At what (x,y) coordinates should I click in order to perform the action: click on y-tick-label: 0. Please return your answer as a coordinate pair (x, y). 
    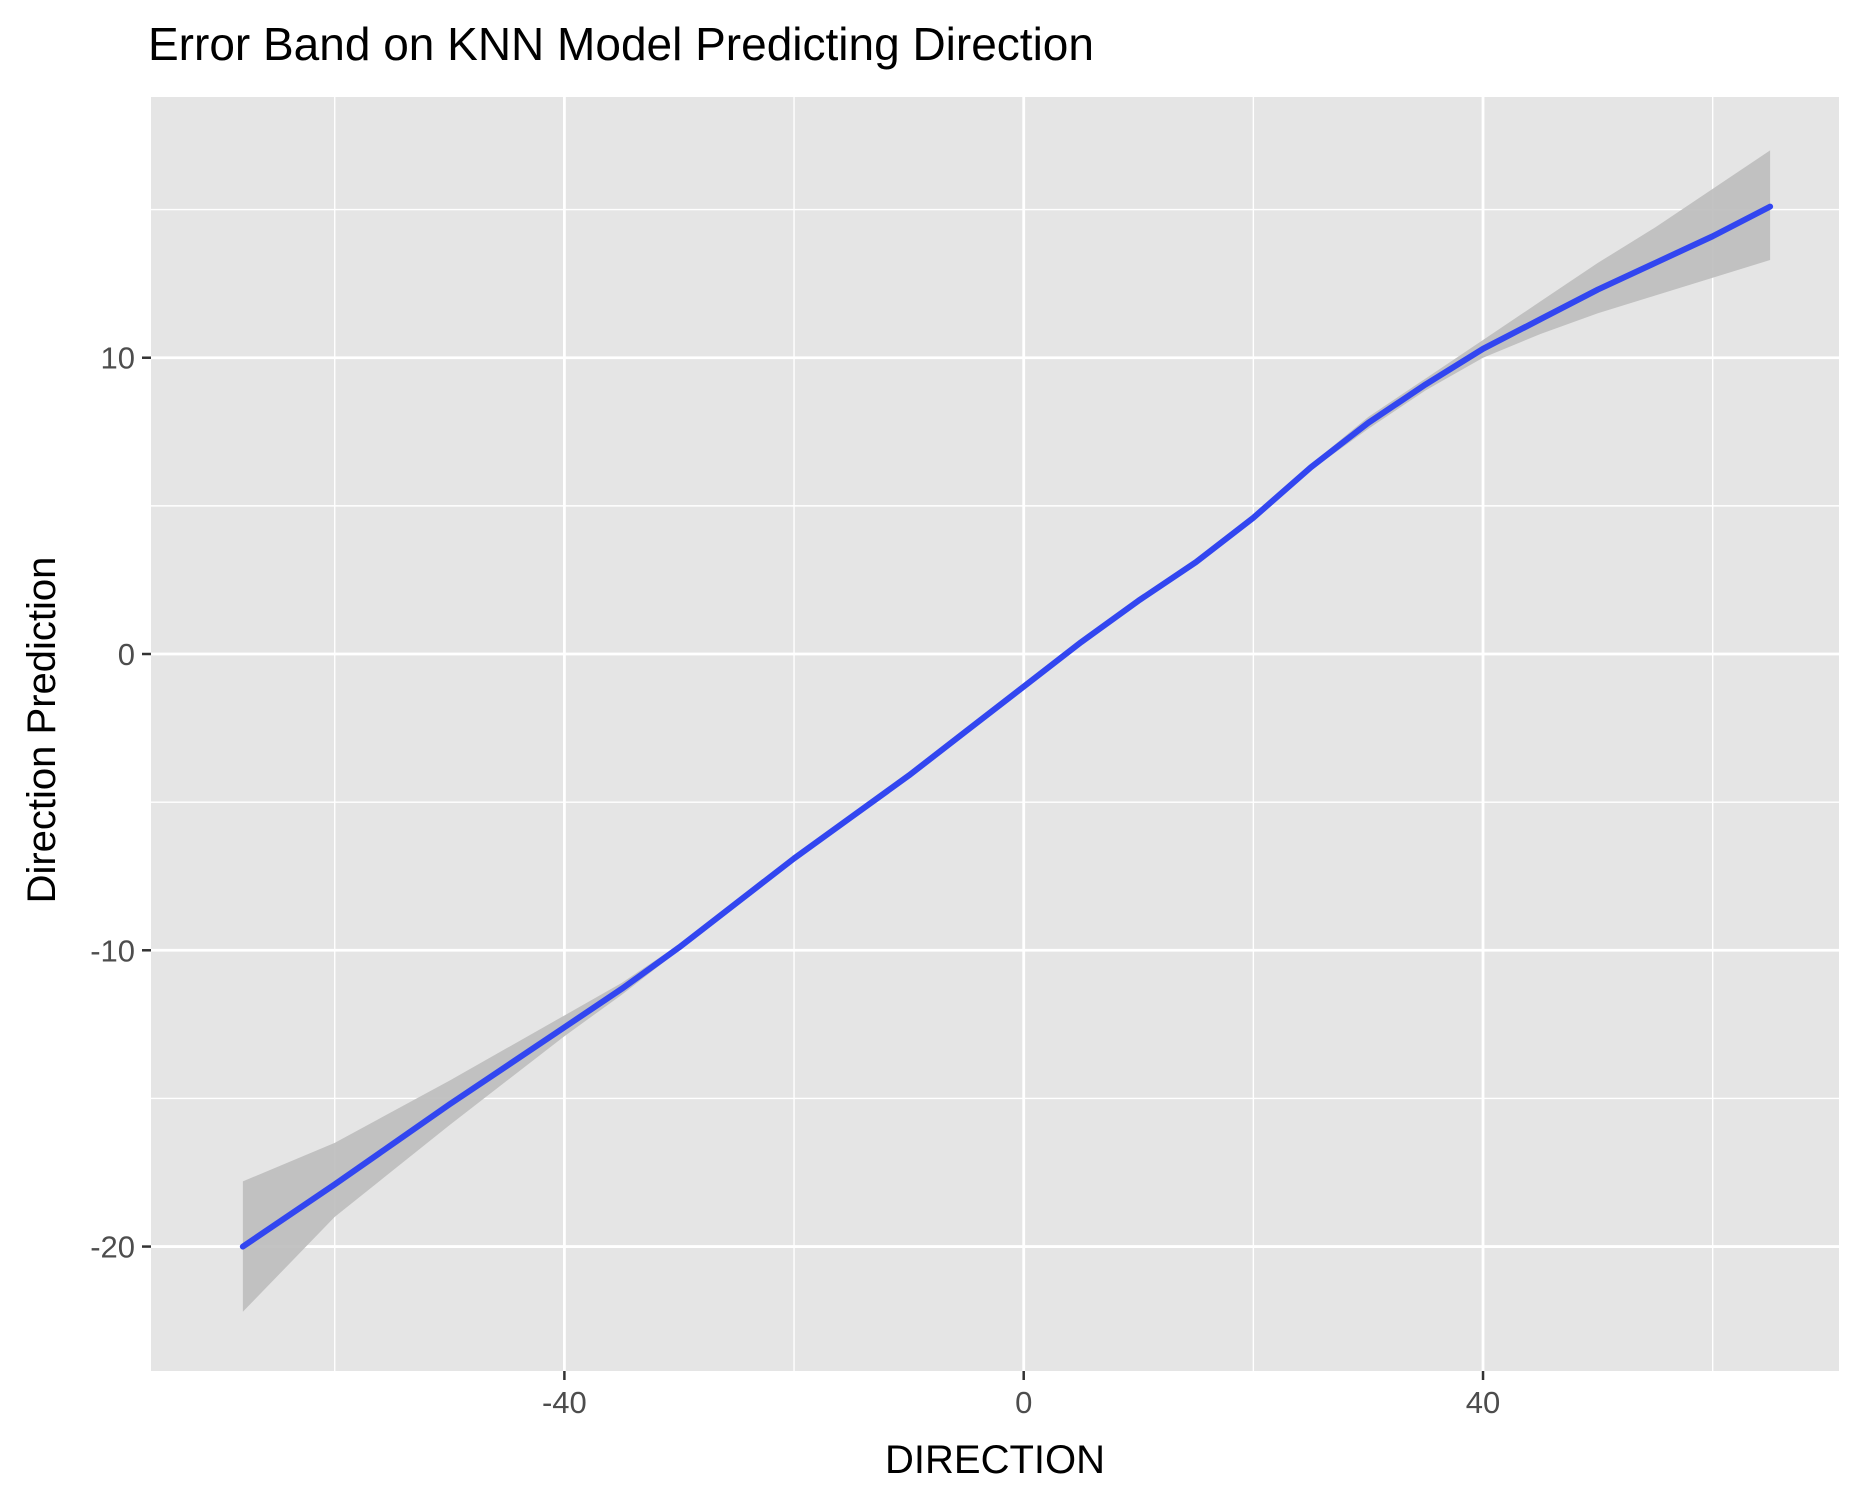
    Looking at the image, I should click on (126, 654).